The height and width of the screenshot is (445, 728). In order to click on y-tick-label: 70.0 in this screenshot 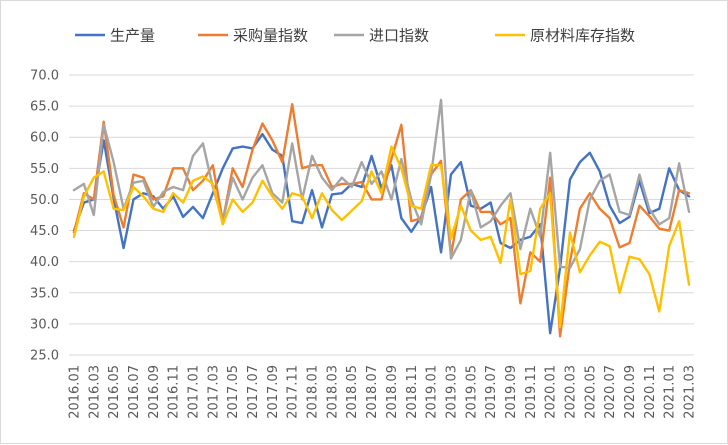, I will do `click(44, 76)`.